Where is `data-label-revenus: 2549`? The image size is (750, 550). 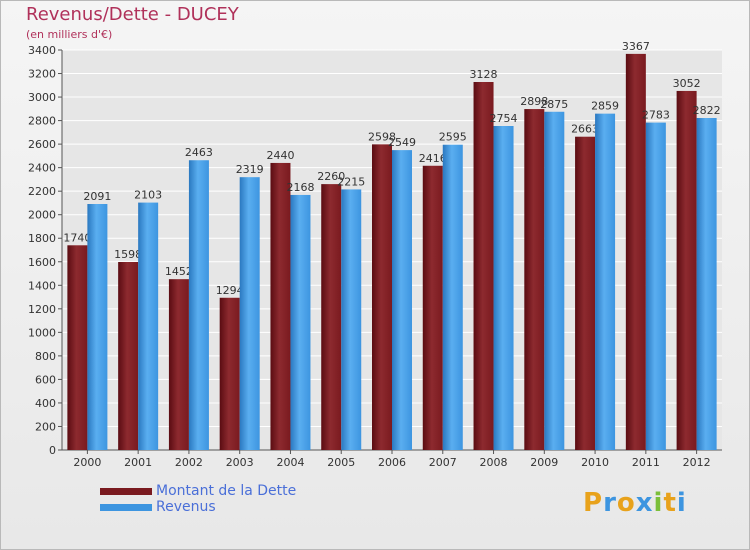 data-label-revenus: 2549 is located at coordinates (402, 142).